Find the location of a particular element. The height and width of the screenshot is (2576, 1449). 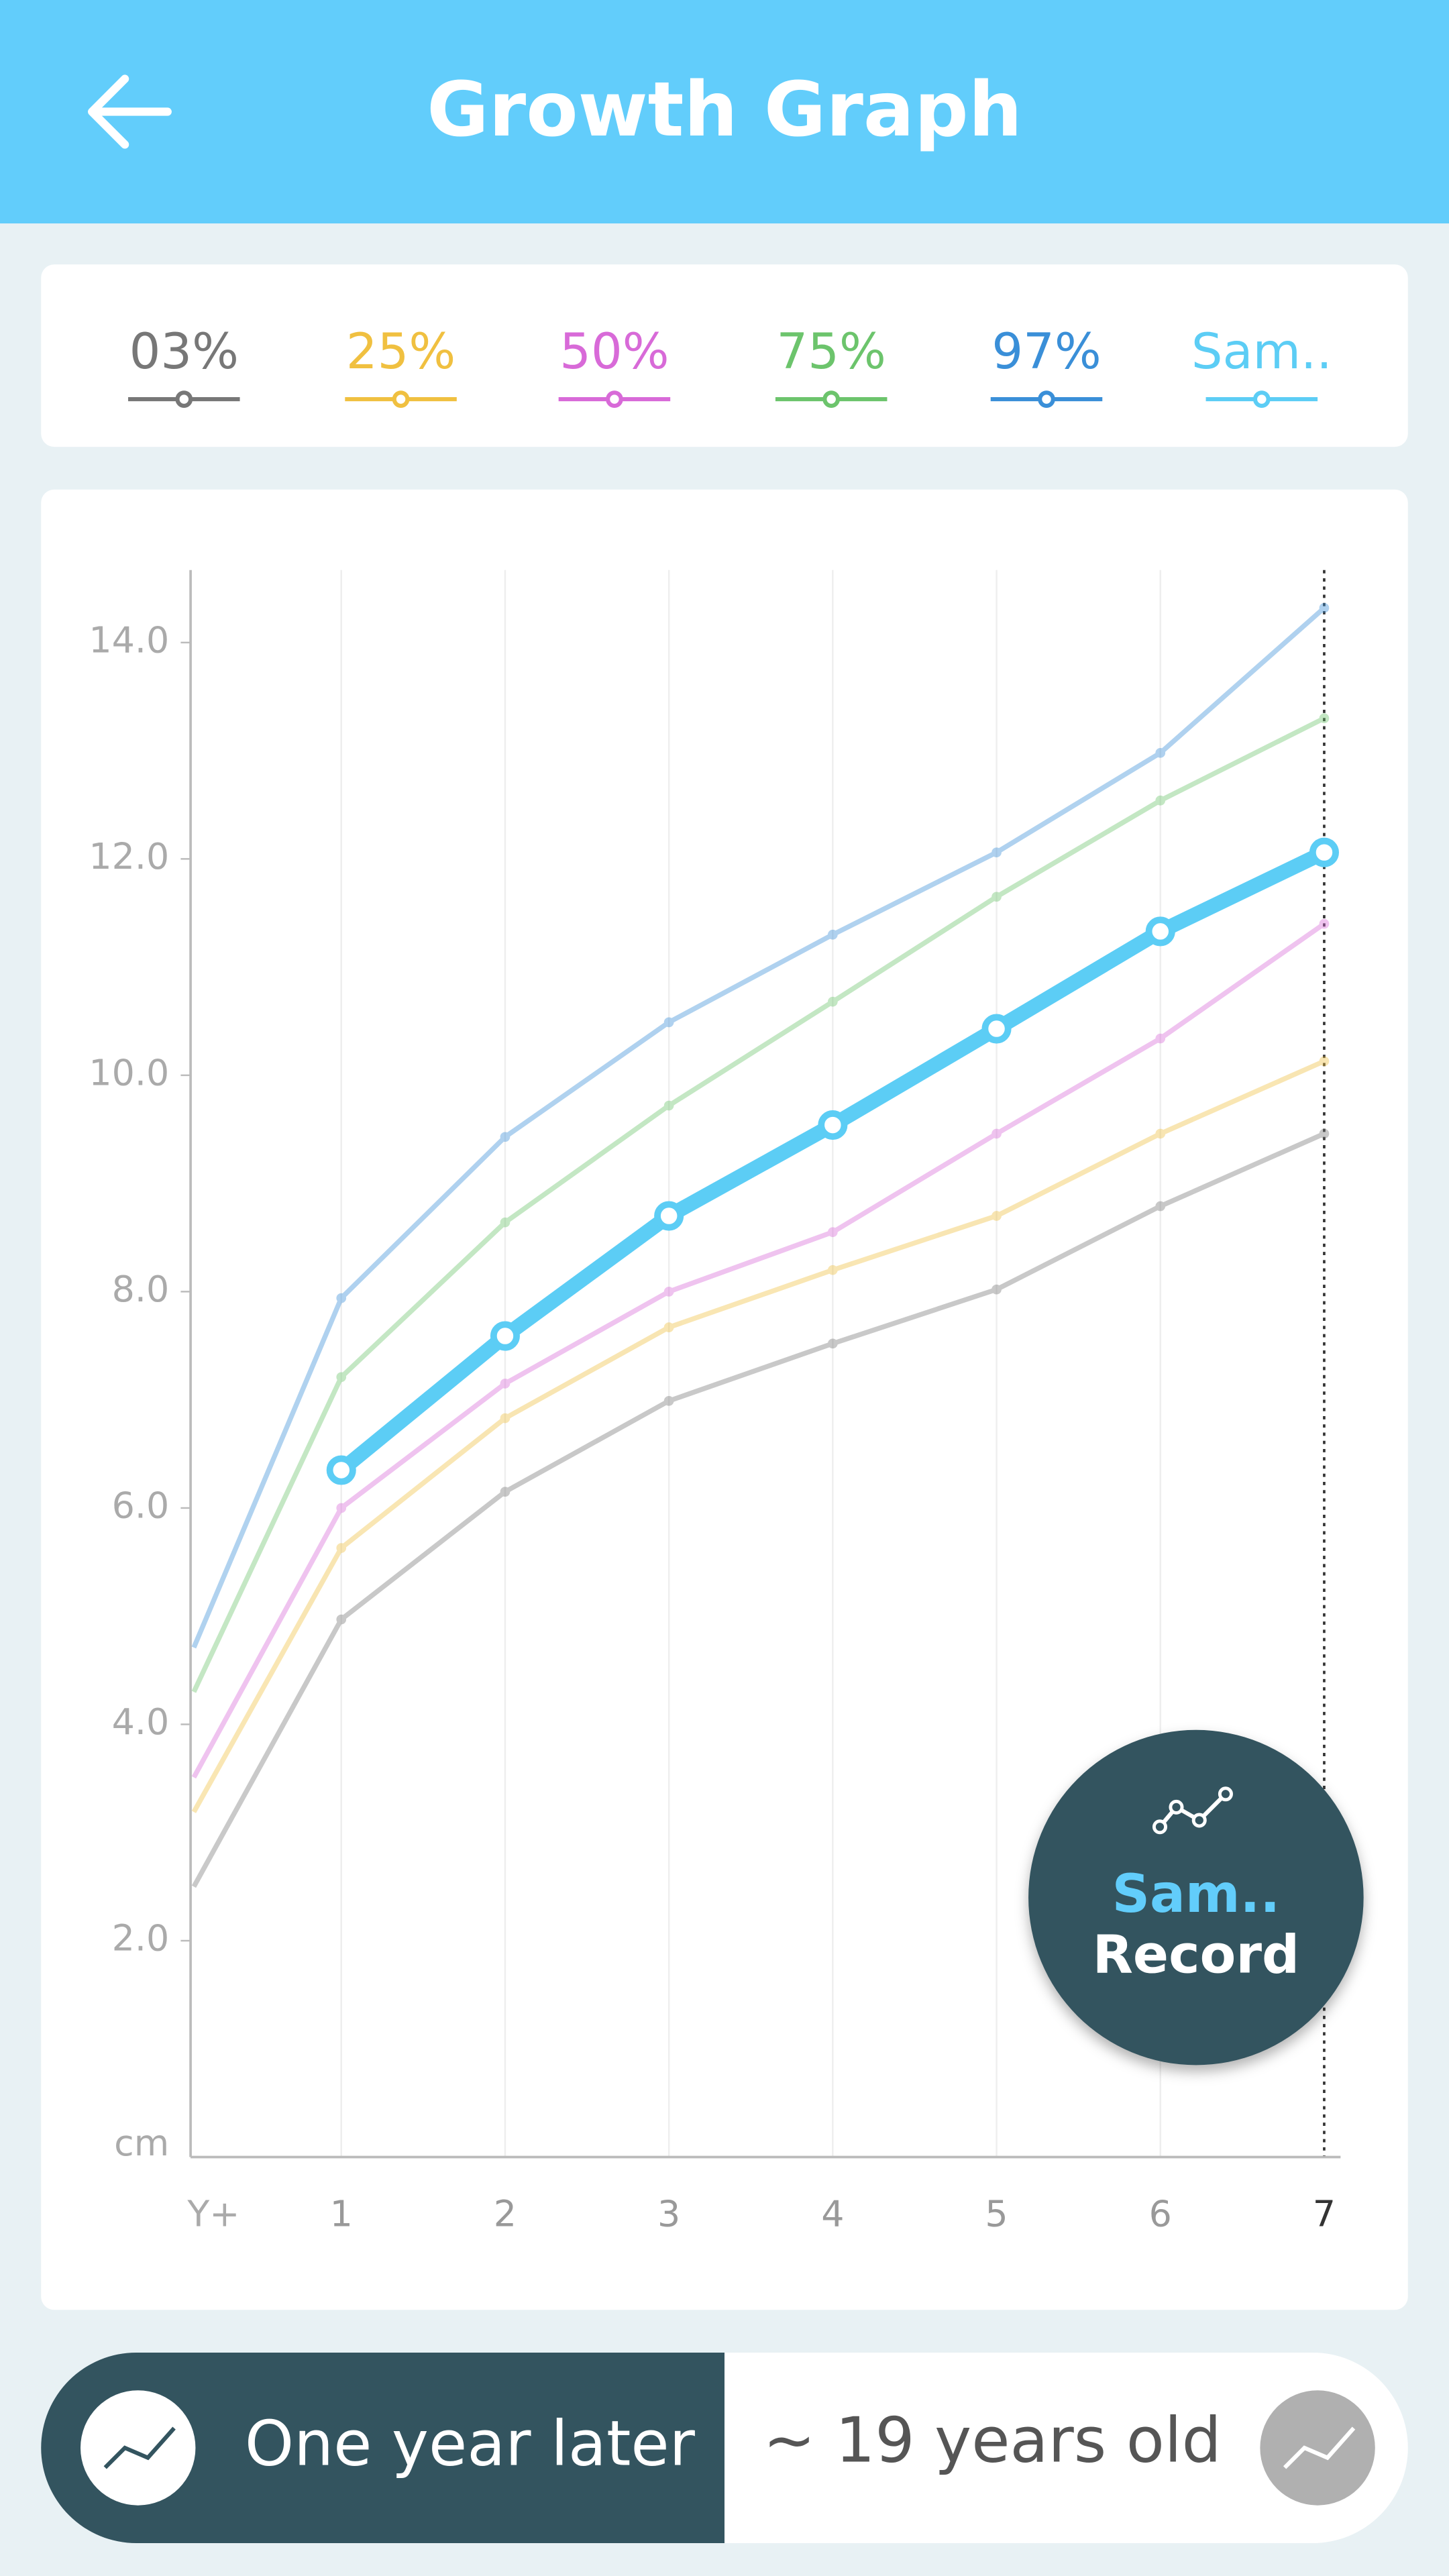

fab-label: Record is located at coordinates (1196, 1955).